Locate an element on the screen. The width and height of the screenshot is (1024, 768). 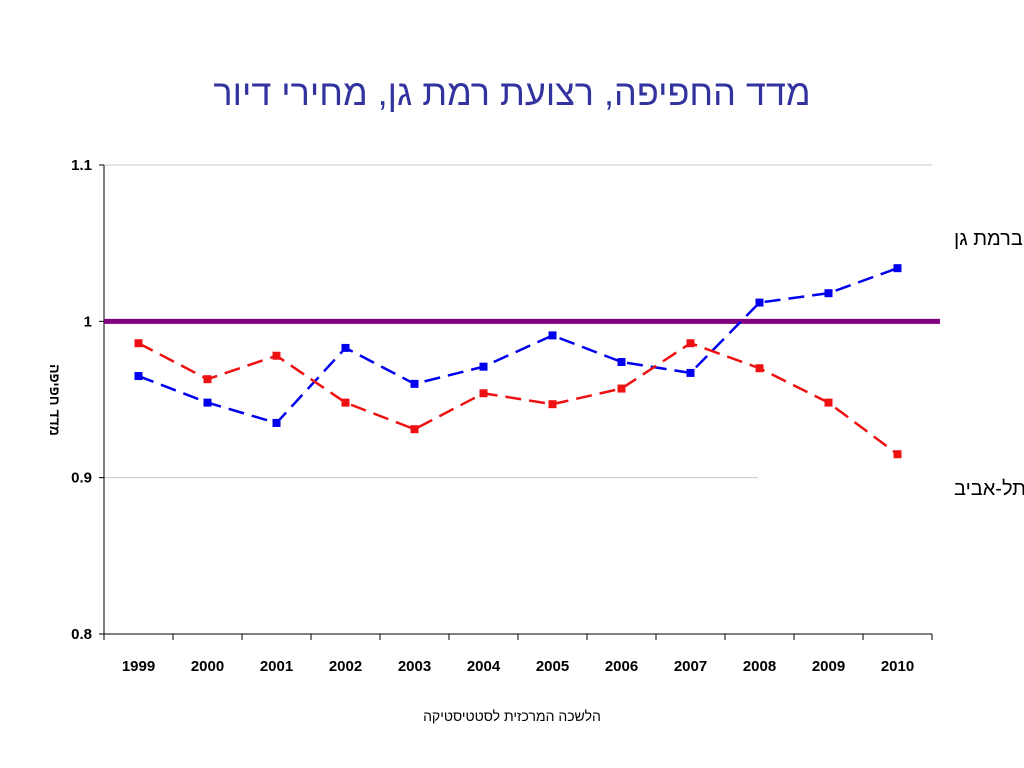
series-labels: תל-אביב ברמת גן רמת גן בתל-אביב is located at coordinates (891, 362).